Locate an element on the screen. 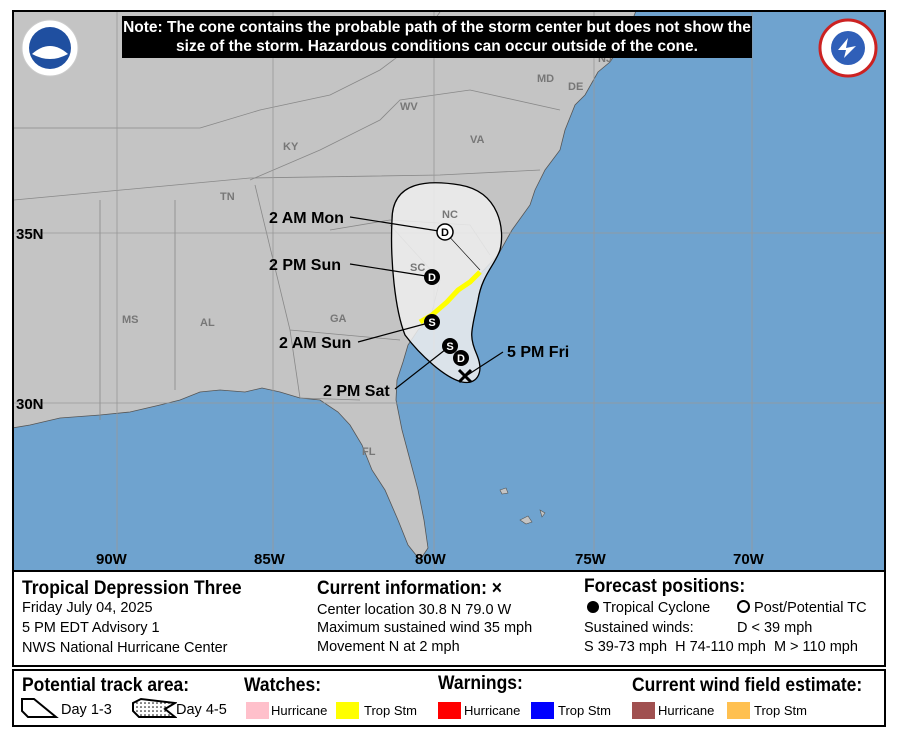 This screenshot has width=897, height=736. noaa-logo is located at coordinates (50, 48).